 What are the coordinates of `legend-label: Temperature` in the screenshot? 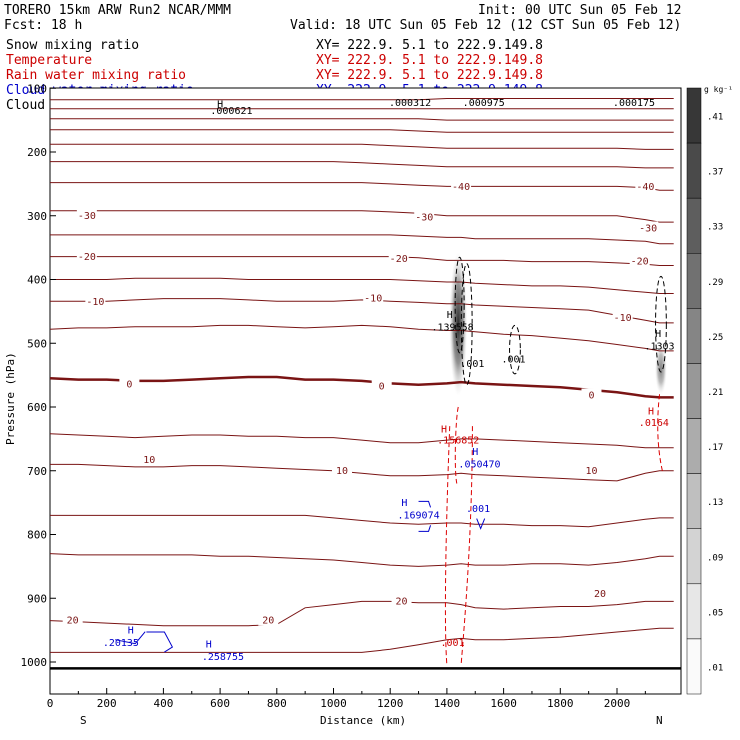 It's located at (49, 60).